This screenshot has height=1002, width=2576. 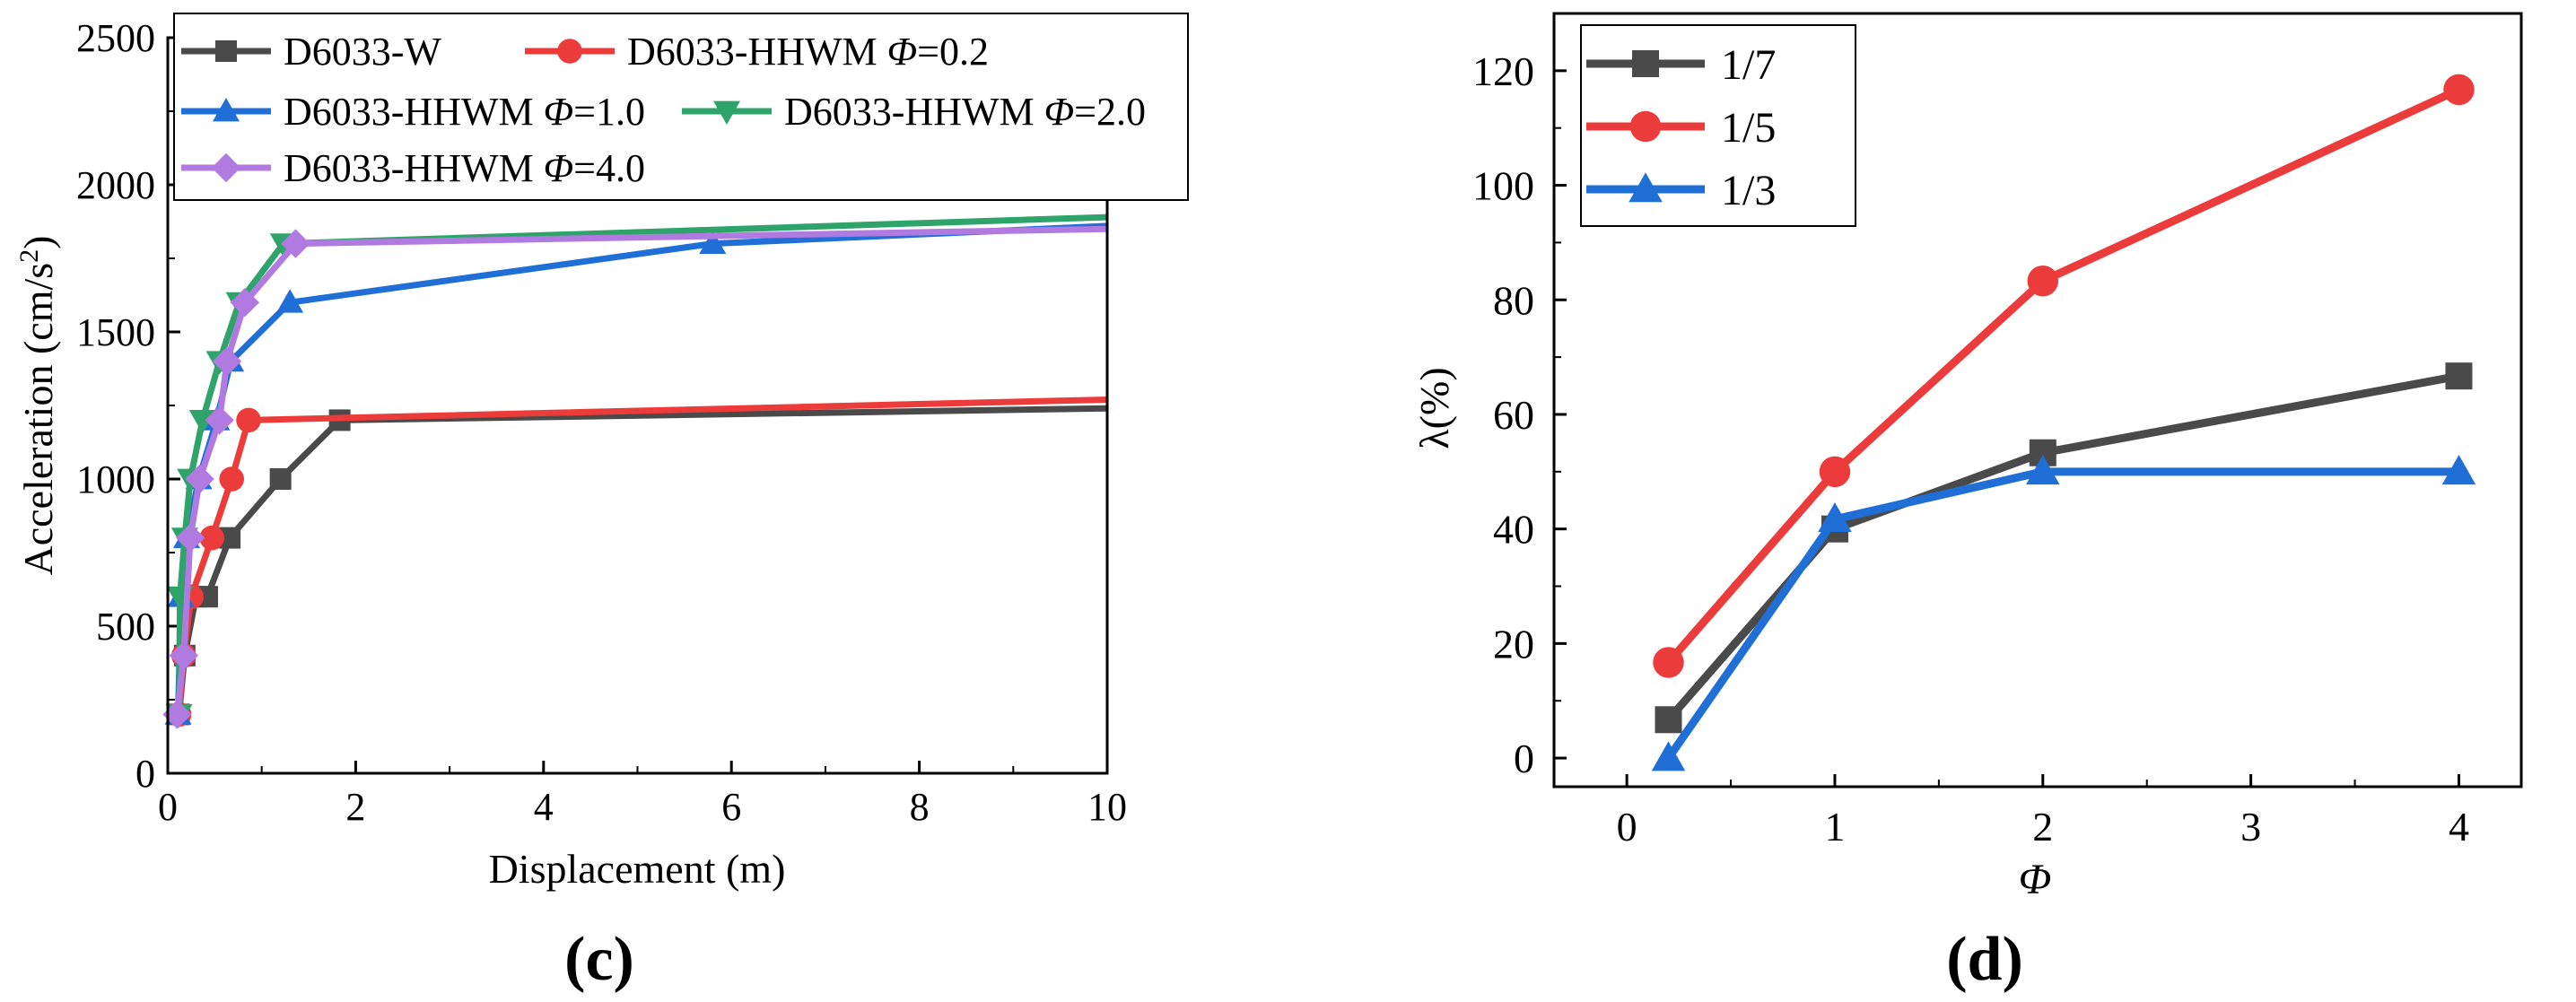 I want to click on c-legend-entry: D6033-W, so click(x=311, y=52).